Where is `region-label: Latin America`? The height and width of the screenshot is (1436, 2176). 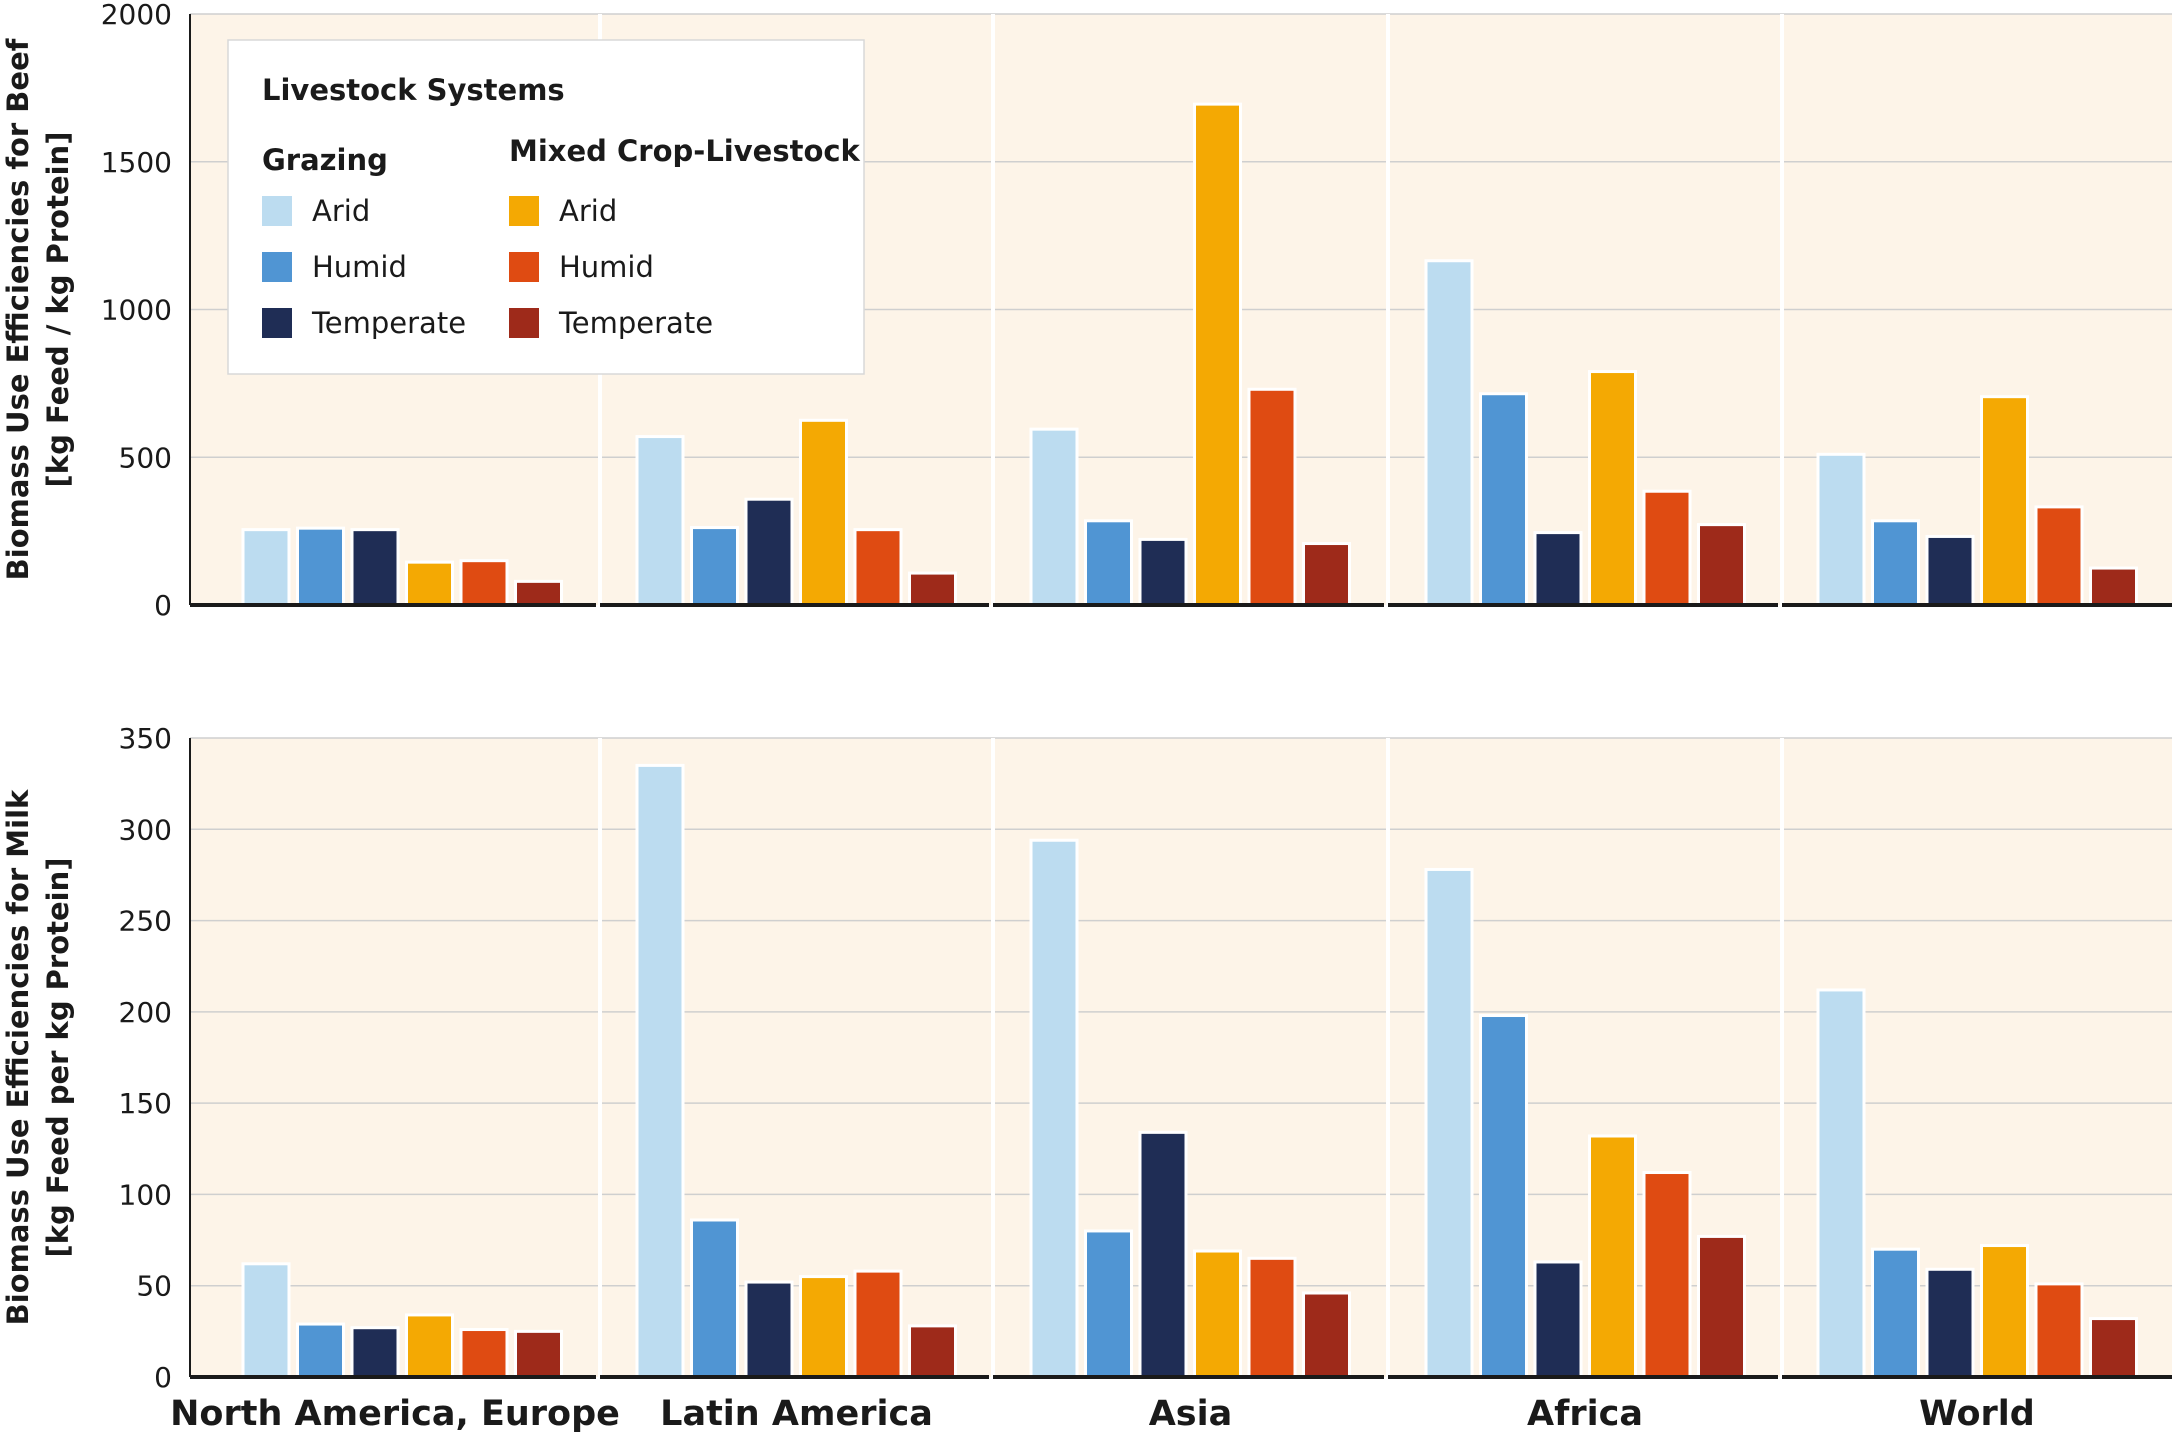
region-label: Latin America is located at coordinates (796, 1414).